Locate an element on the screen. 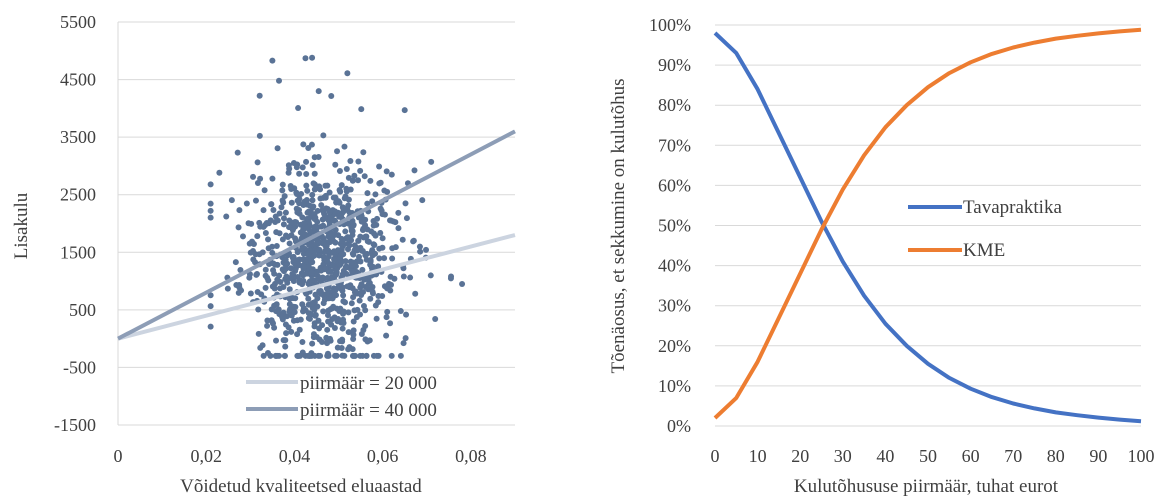  legend-label-tavapraktika: Tavapraktika is located at coordinates (1012, 207).